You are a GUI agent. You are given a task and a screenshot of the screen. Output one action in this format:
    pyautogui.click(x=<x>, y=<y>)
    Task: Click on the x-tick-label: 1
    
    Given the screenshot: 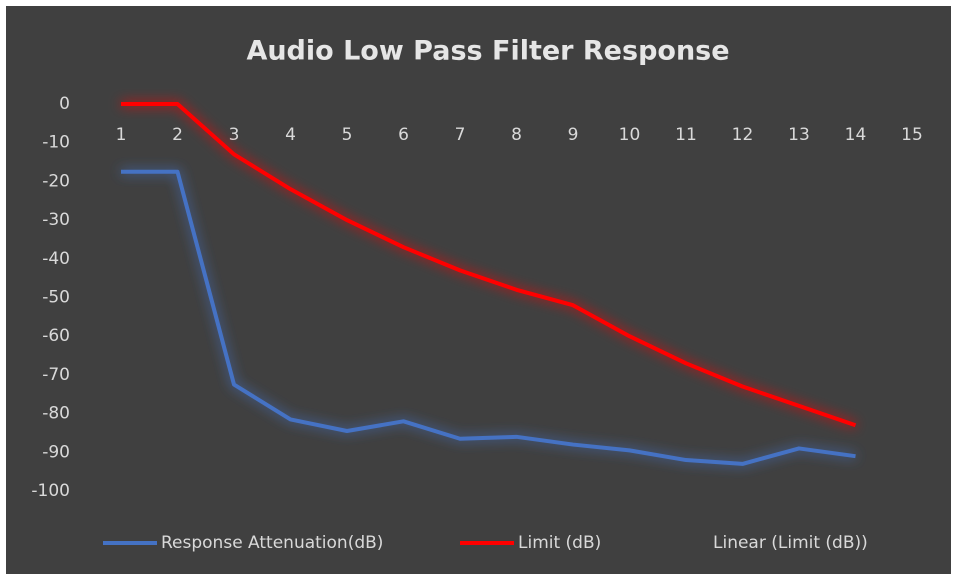 What is the action you would take?
    pyautogui.click(x=121, y=135)
    